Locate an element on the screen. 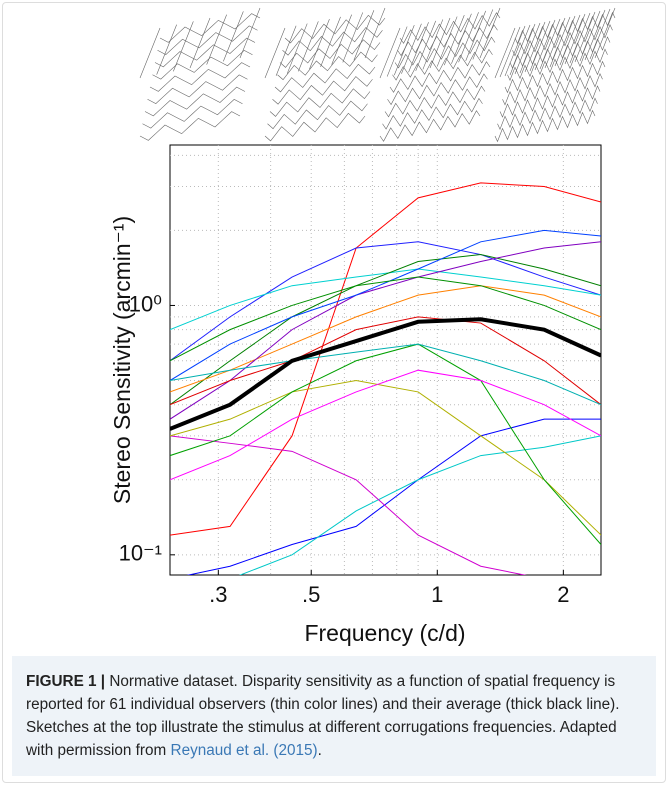  caption-label: FIGURE 1 | is located at coordinates (66, 681).